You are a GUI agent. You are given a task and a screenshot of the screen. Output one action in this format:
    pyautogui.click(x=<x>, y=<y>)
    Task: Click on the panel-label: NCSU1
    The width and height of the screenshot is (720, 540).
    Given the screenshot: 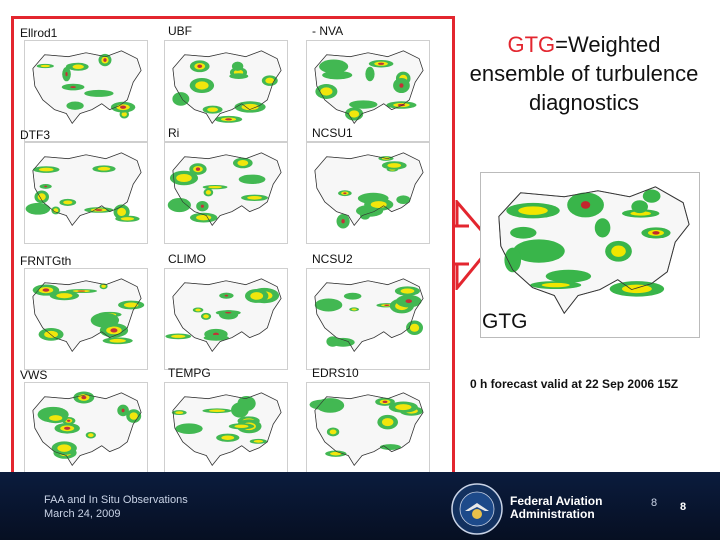 What is the action you would take?
    pyautogui.click(x=332, y=133)
    